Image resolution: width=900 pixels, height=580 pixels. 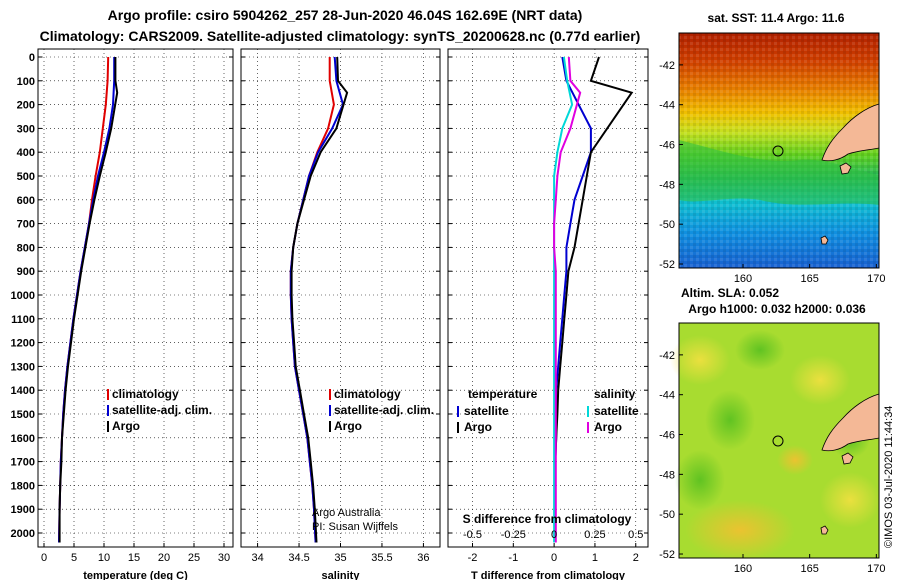 What do you see at coordinates (32, 58) in the screenshot?
I see `y-tick-label: 0` at bounding box center [32, 58].